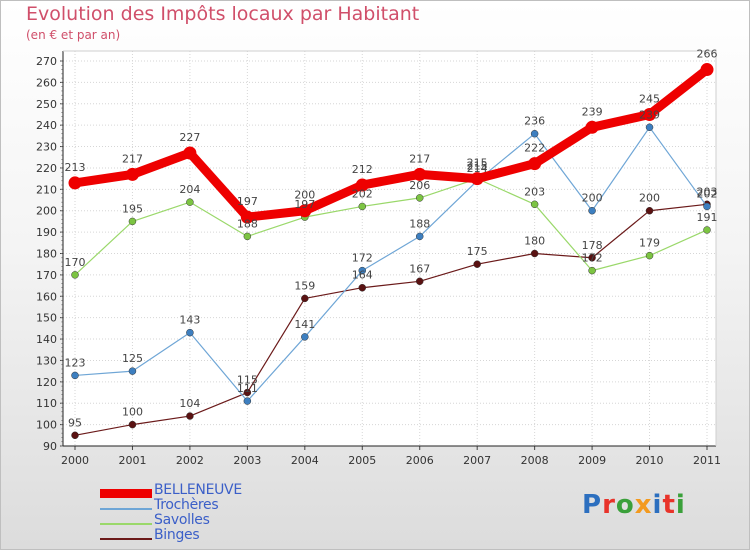 This screenshot has width=750, height=550. I want to click on data-label-savolles: 170, so click(75, 262).